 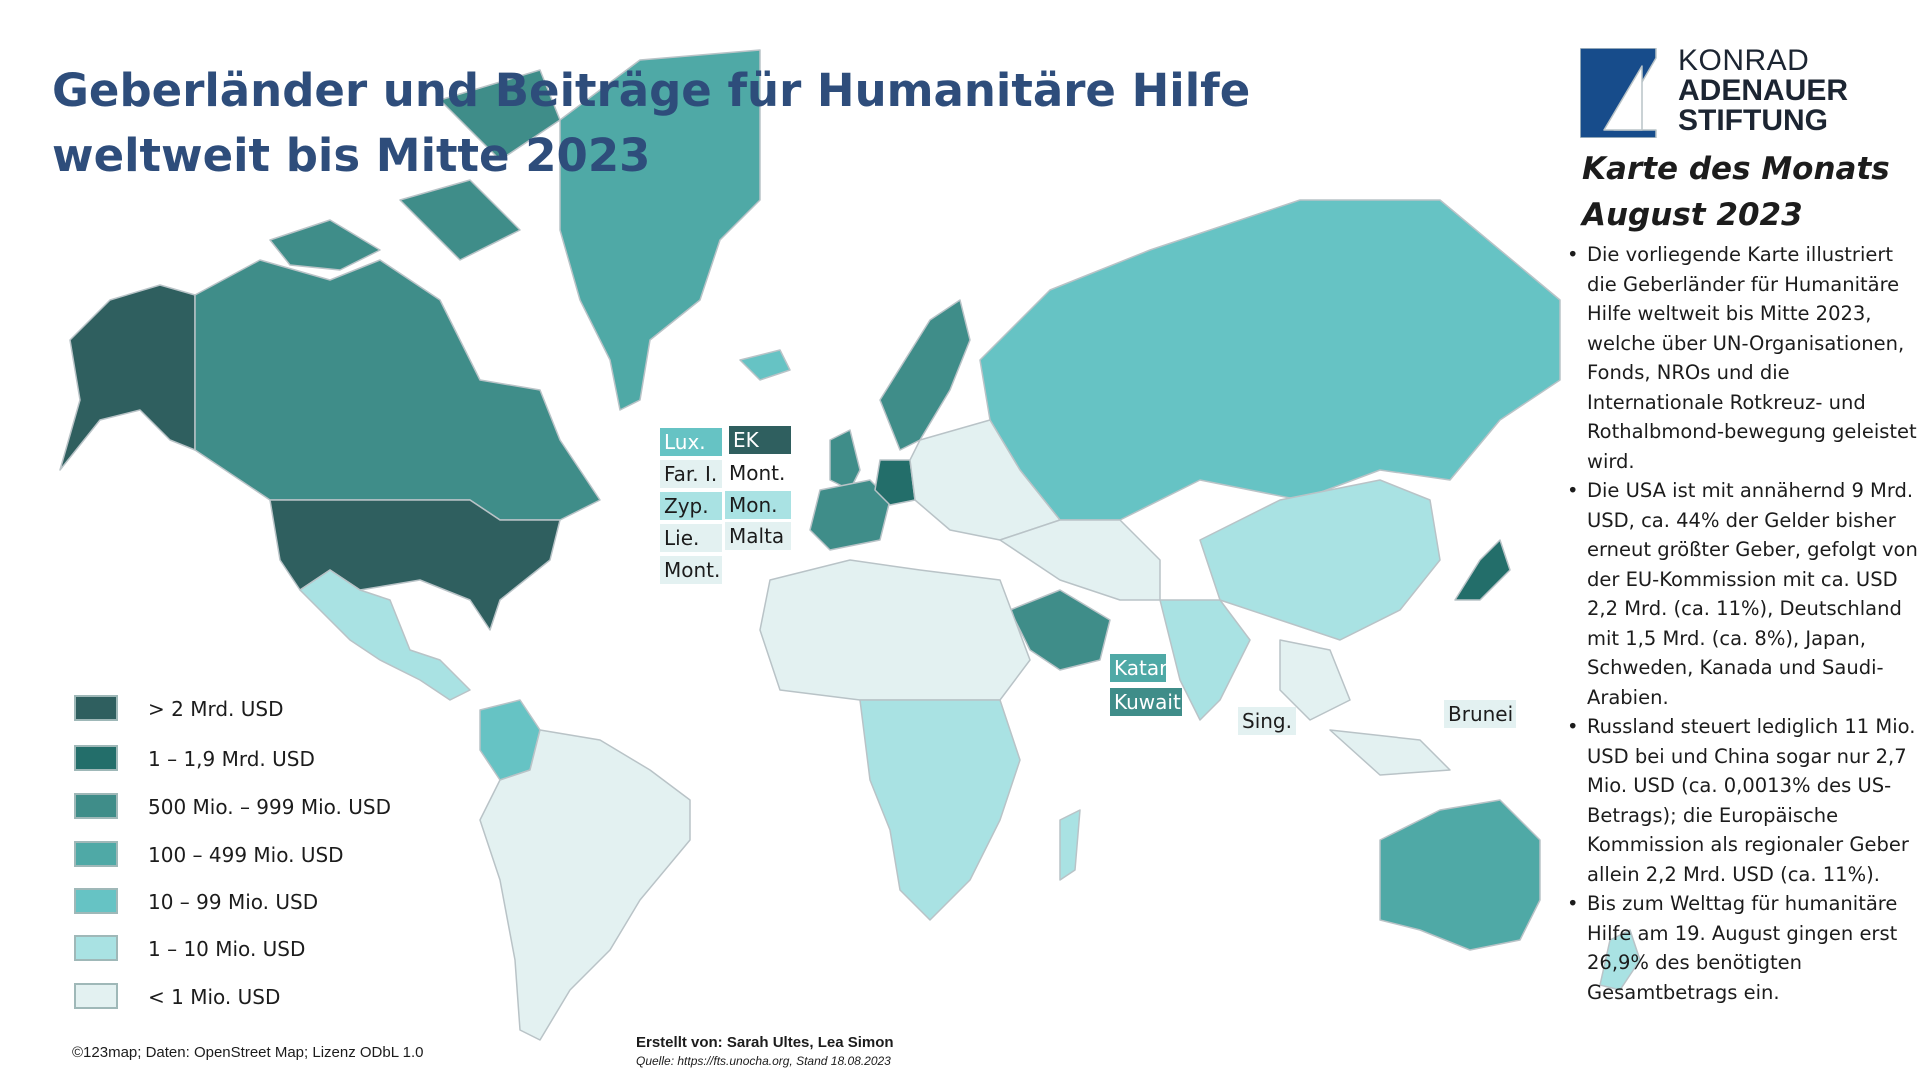 I want to click on region-canada-islands, so click(x=415, y=170).